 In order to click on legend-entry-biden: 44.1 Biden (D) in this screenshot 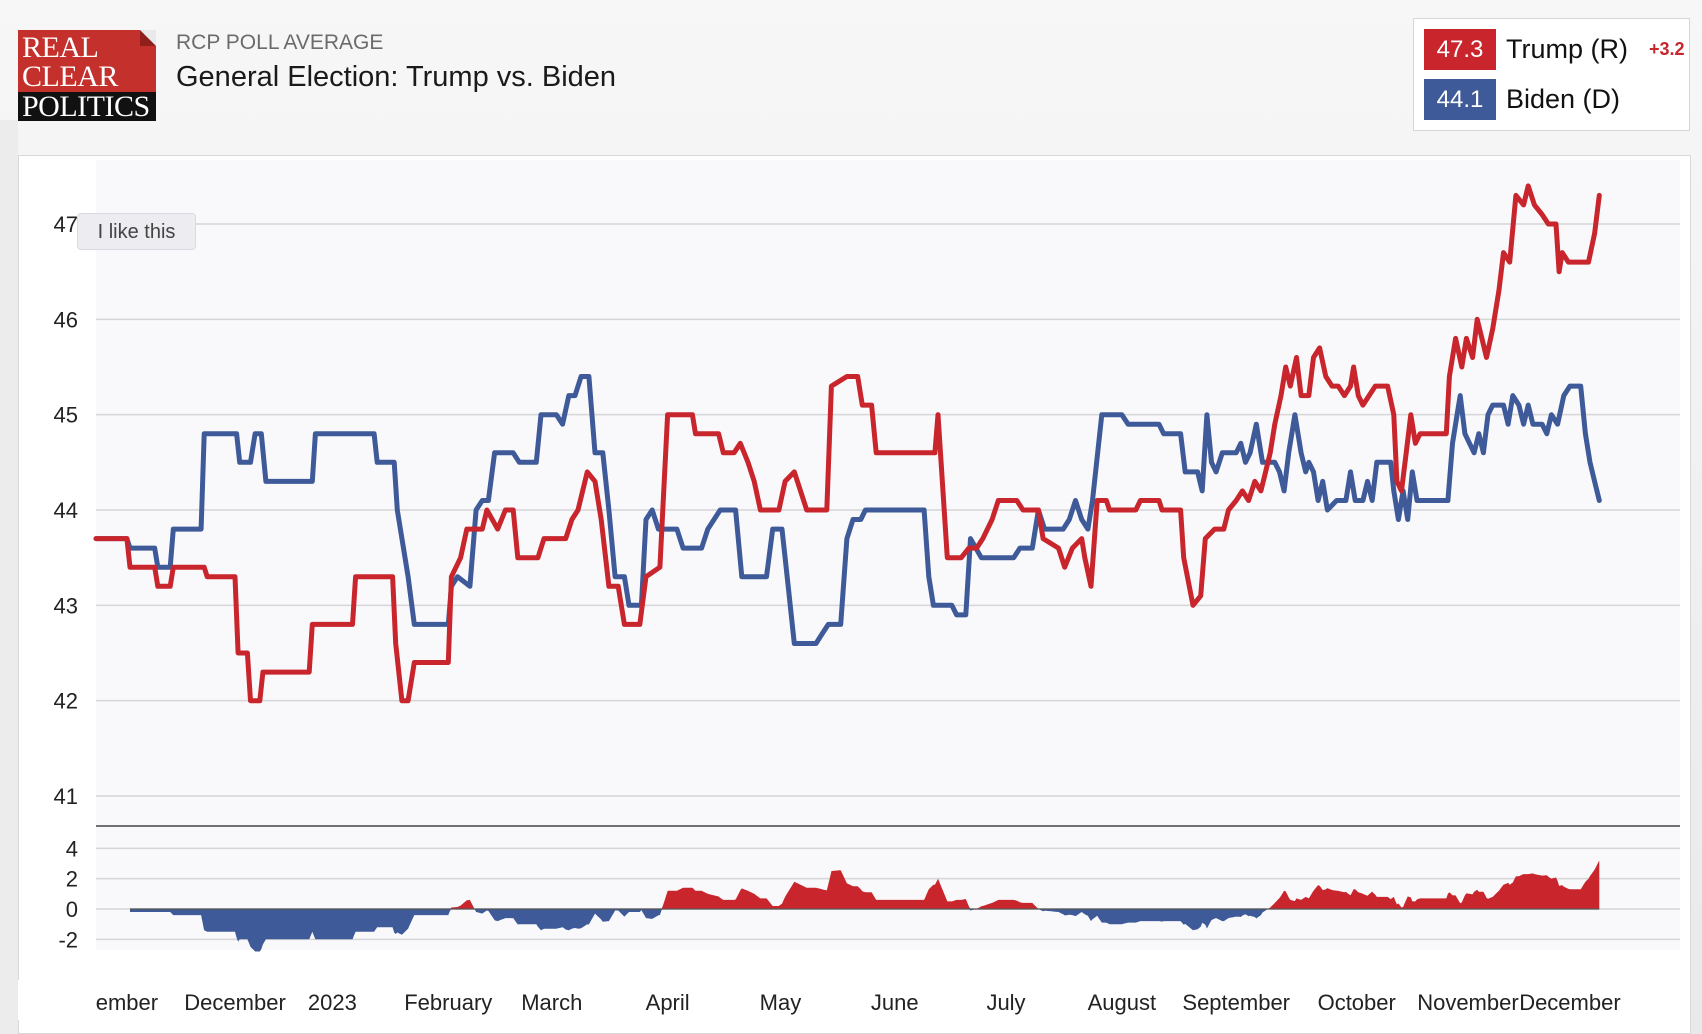, I will do `click(1554, 99)`.